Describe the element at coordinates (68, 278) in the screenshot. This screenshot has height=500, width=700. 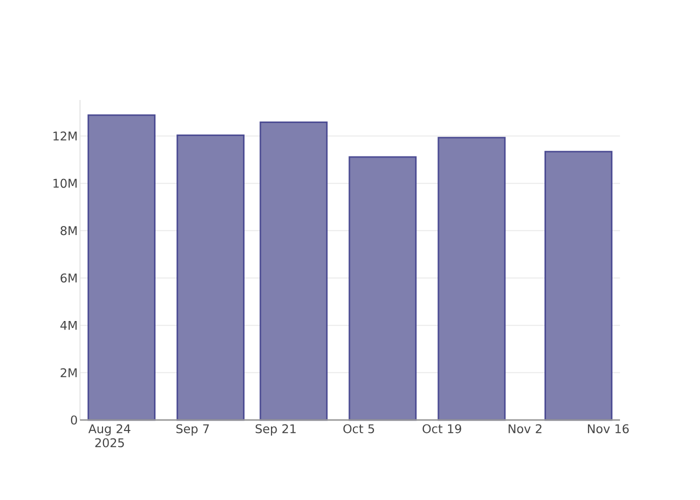
I see `y-tick-label: 6M` at that location.